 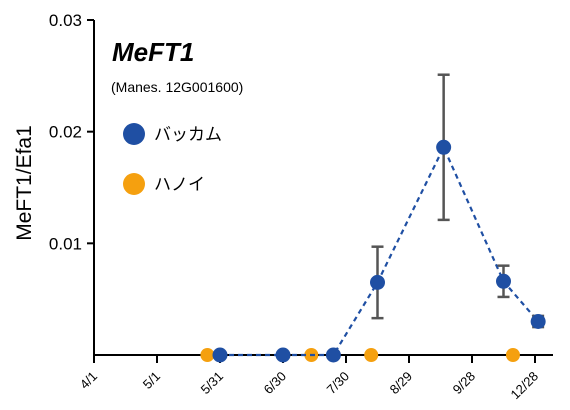 I want to click on x-tick-label: 9/28, so click(x=464, y=383).